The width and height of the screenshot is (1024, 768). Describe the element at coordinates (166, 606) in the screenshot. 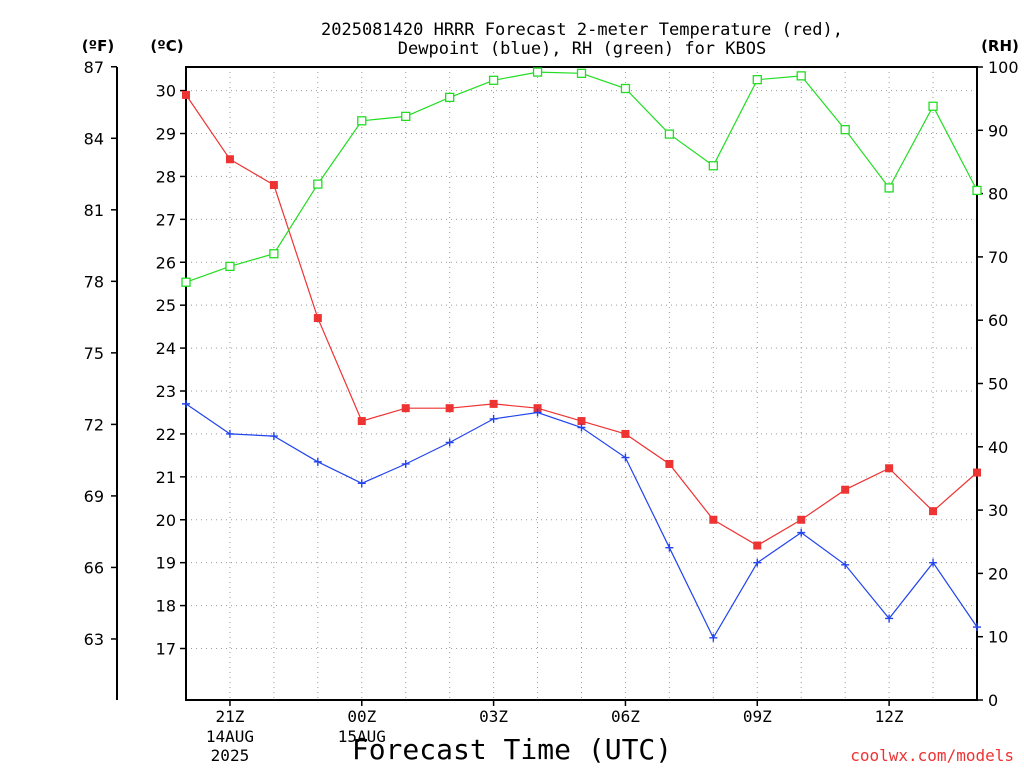

I see `tick-label-celsius: 18` at that location.